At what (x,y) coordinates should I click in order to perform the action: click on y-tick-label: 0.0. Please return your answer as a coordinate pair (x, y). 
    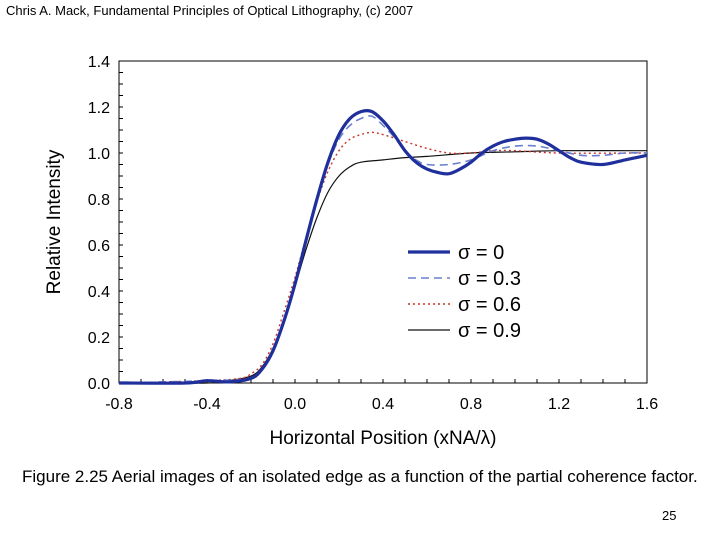
    Looking at the image, I should click on (99, 384).